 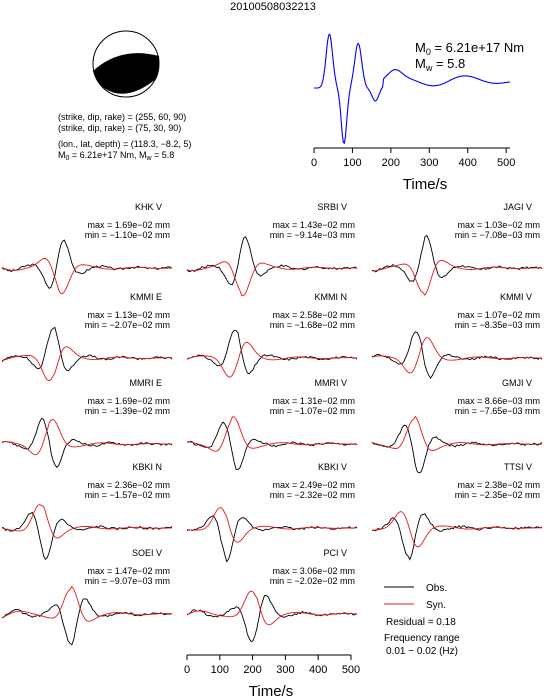 What do you see at coordinates (497, 495) in the screenshot?
I see `station-min: min = −2.35e−02 mm` at bounding box center [497, 495].